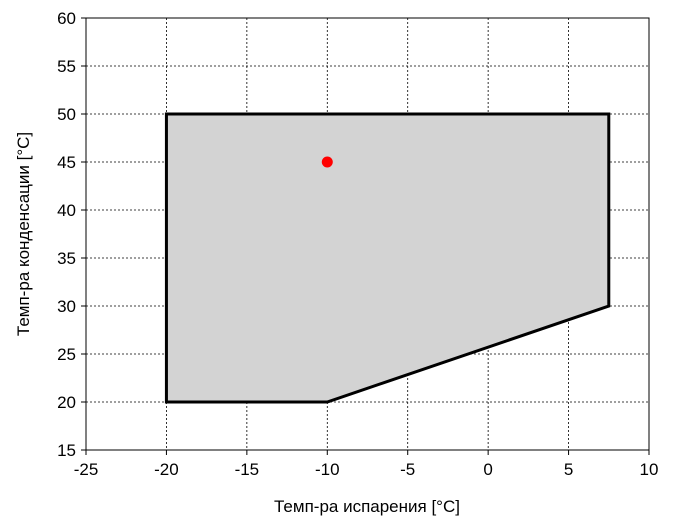 The image size is (674, 520). What do you see at coordinates (487, 469) in the screenshot?
I see `x-tick-label: 0` at bounding box center [487, 469].